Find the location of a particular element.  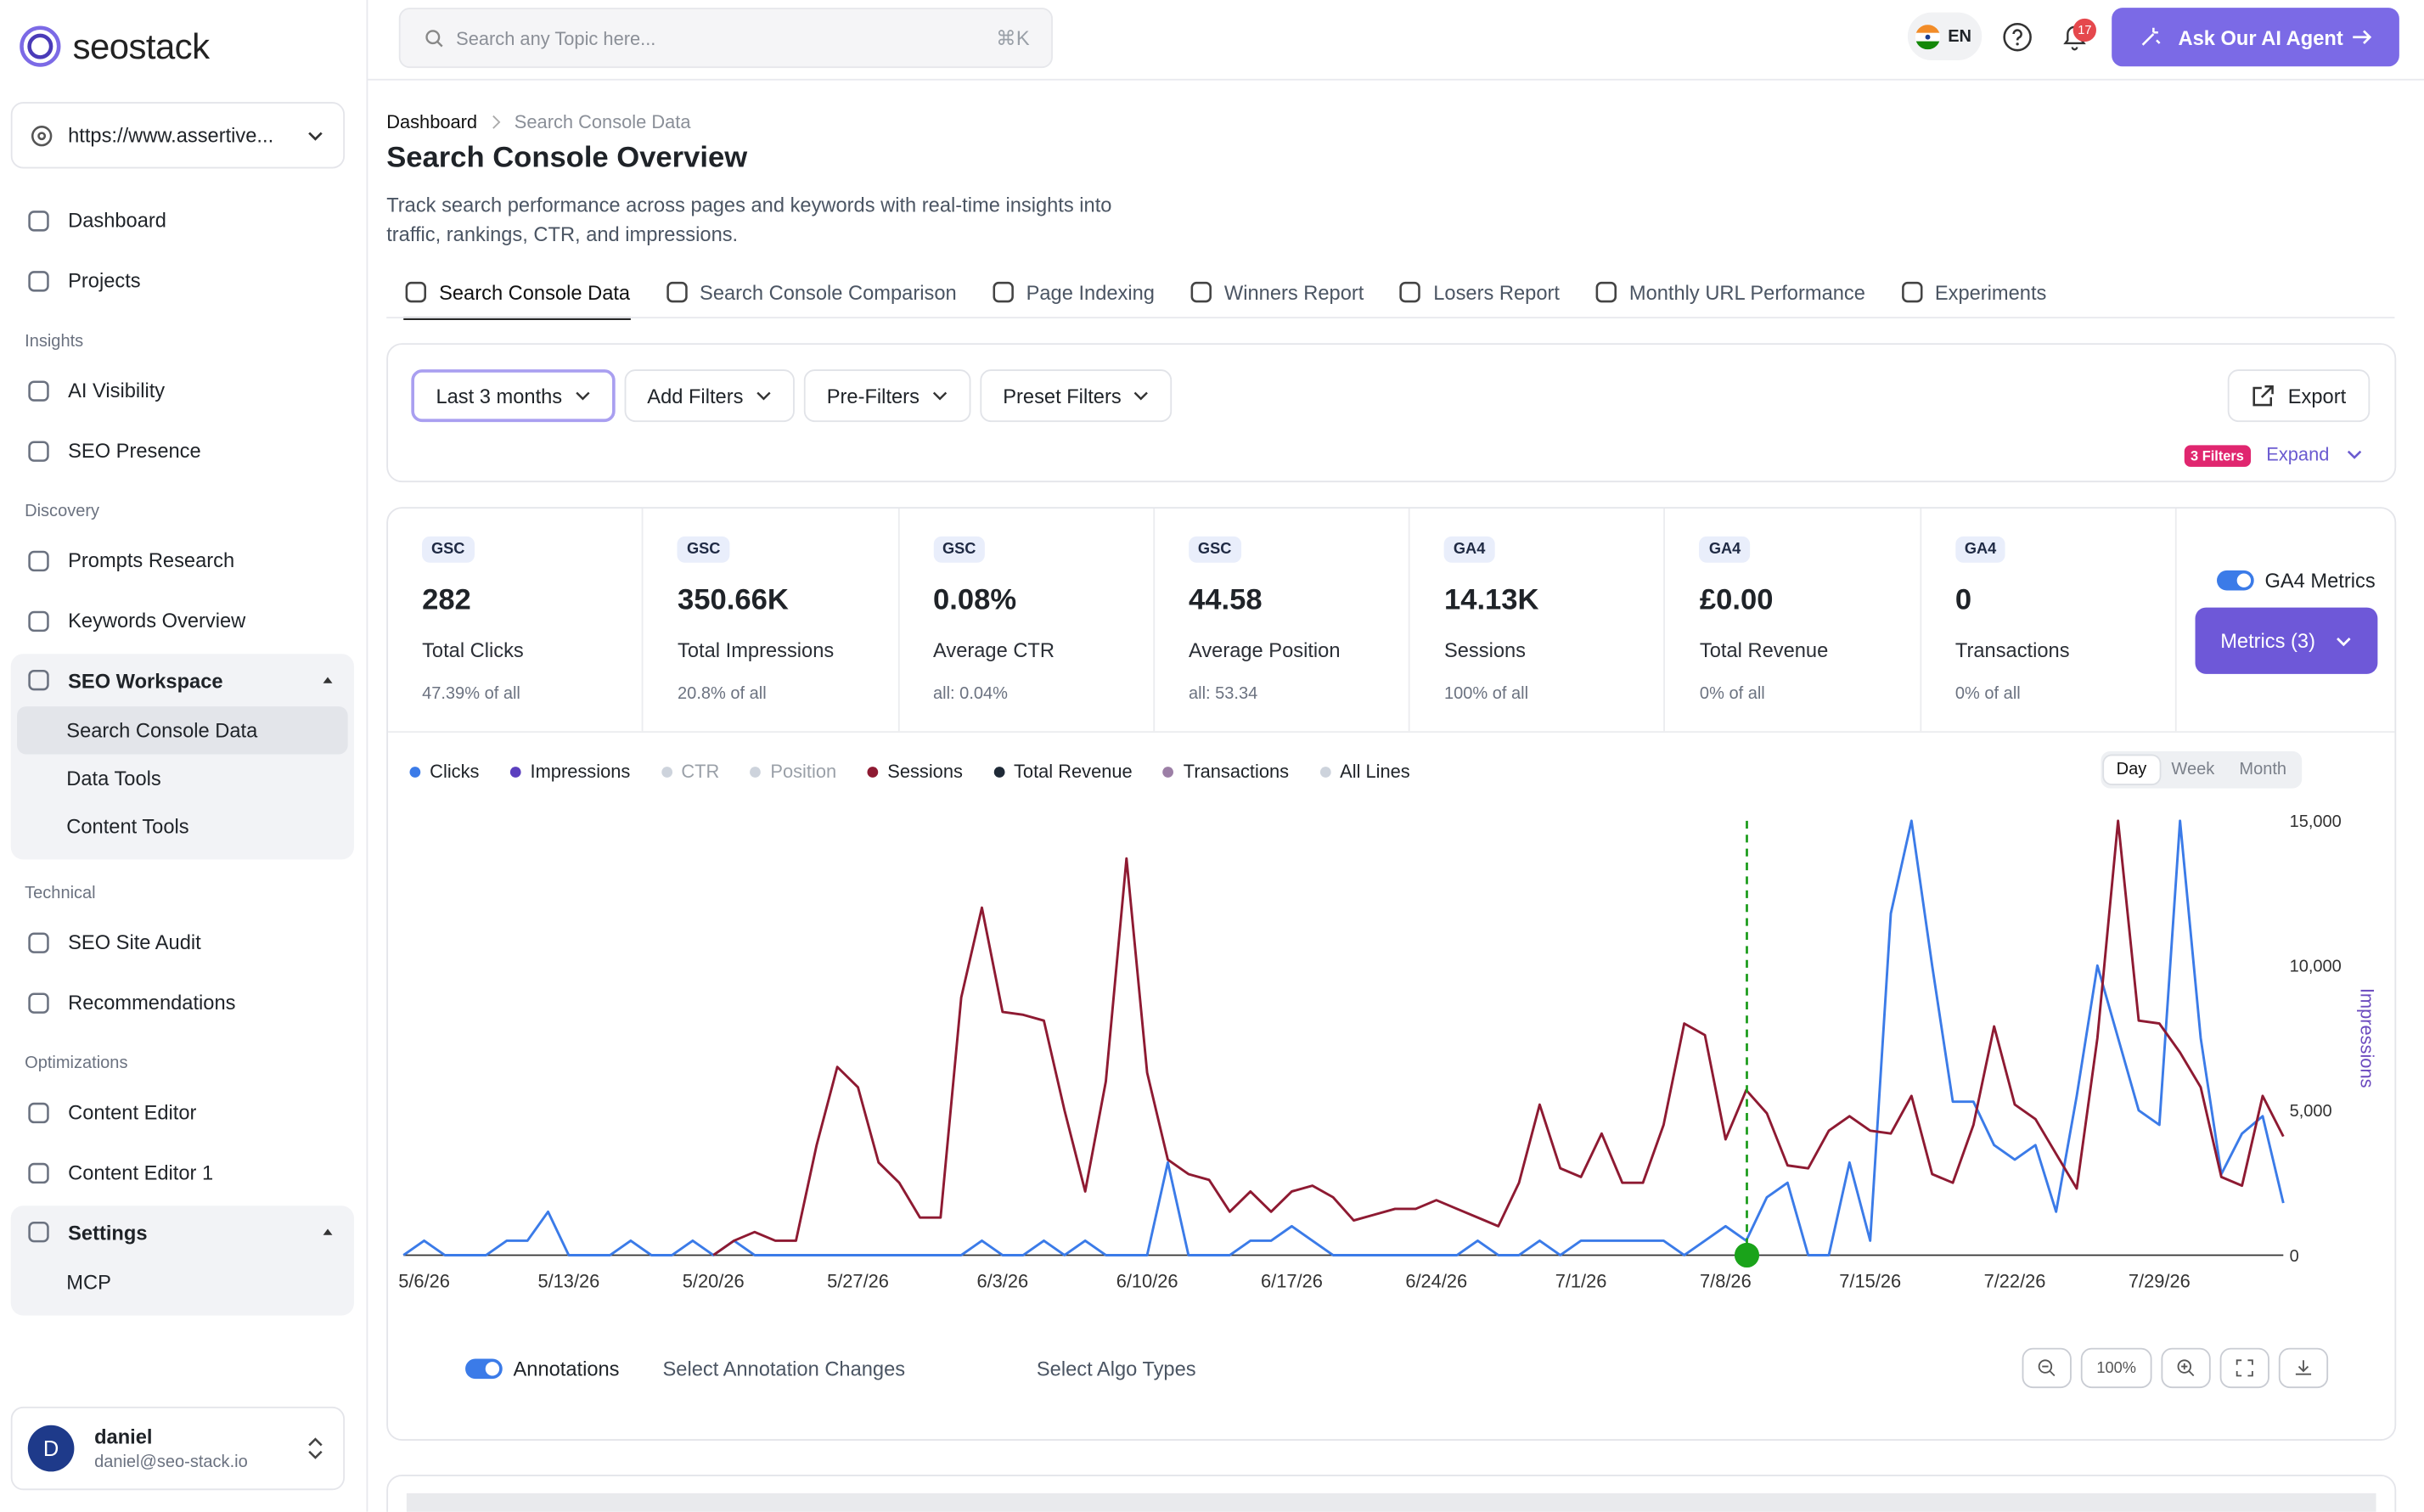

tab: Losers Report is located at coordinates (1479, 292).